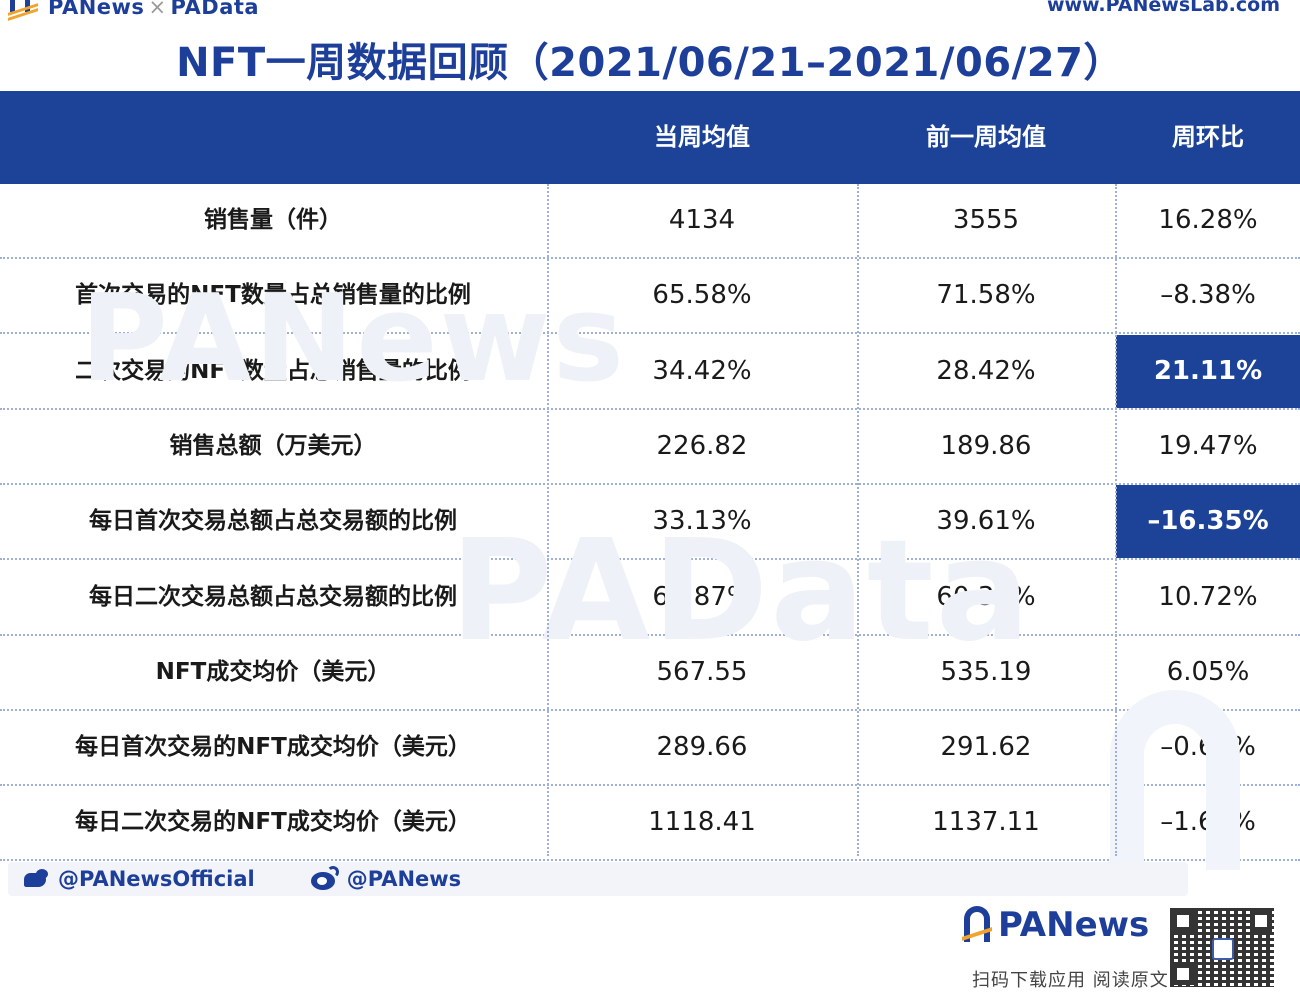  Describe the element at coordinates (1074, 925) in the screenshot. I see `footer-logo-text: PANews` at that location.